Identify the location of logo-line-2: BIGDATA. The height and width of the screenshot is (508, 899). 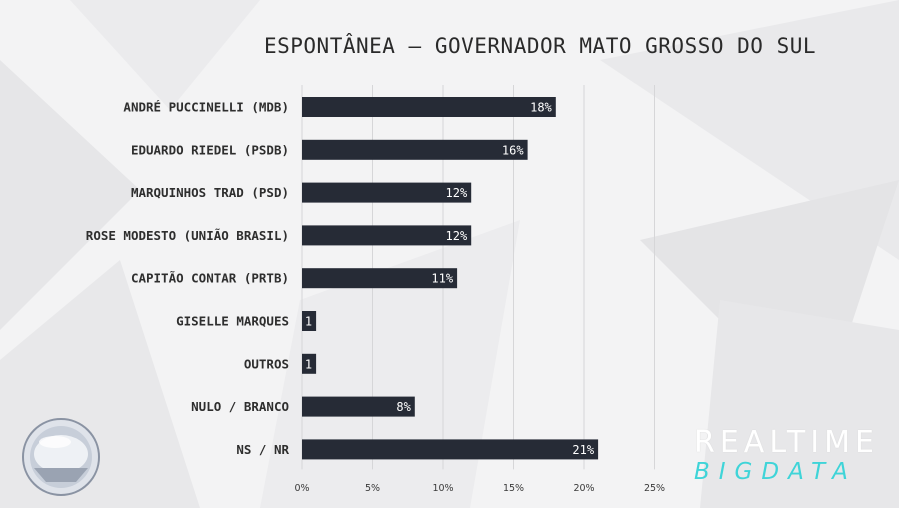
(775, 472).